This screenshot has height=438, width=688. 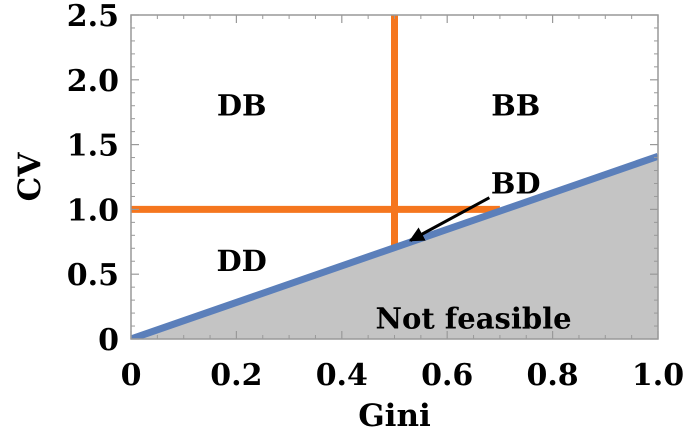 I want to click on x-tick-label: 0.6, so click(x=447, y=375).